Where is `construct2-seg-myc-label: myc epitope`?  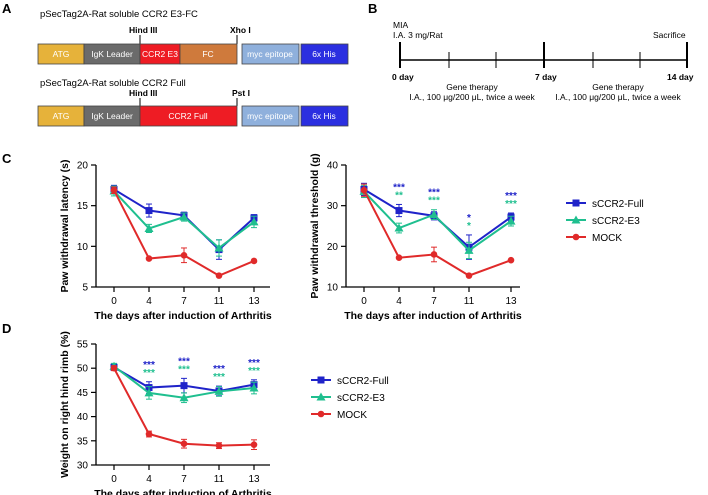 construct2-seg-myc-label: myc epitope is located at coordinates (270, 116).